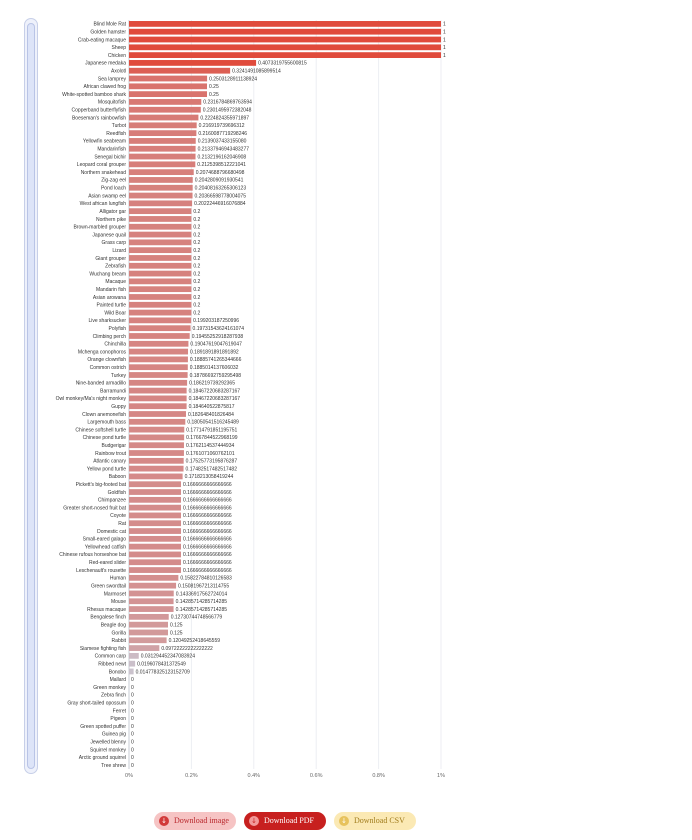 The width and height of the screenshot is (692, 840). What do you see at coordinates (202, 594) in the screenshot?
I see `bar-value-label: 0.14336917562724014` at bounding box center [202, 594].